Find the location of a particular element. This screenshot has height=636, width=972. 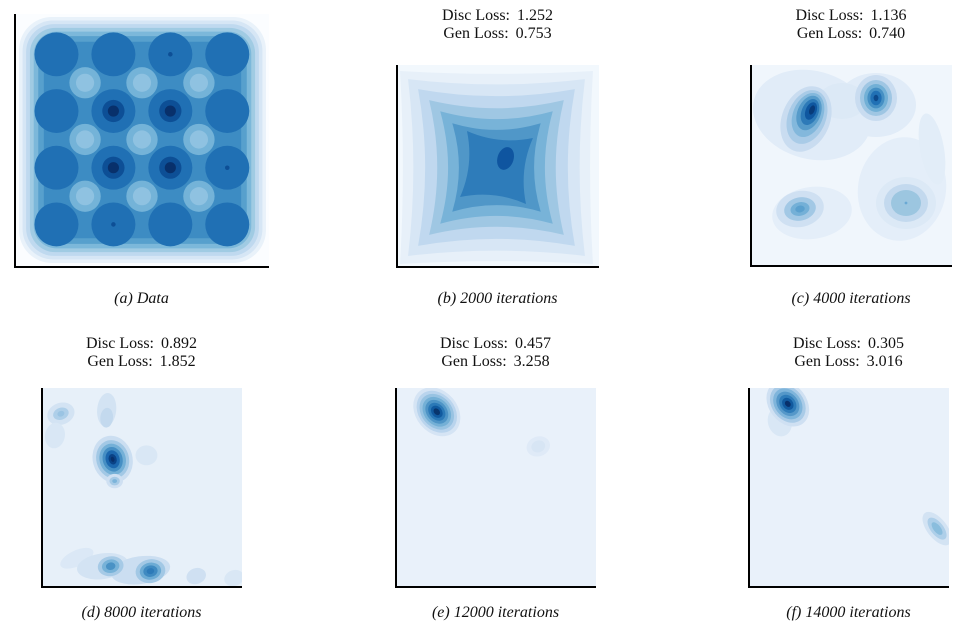

gen-loss-value: 3.016 is located at coordinates (884, 361).